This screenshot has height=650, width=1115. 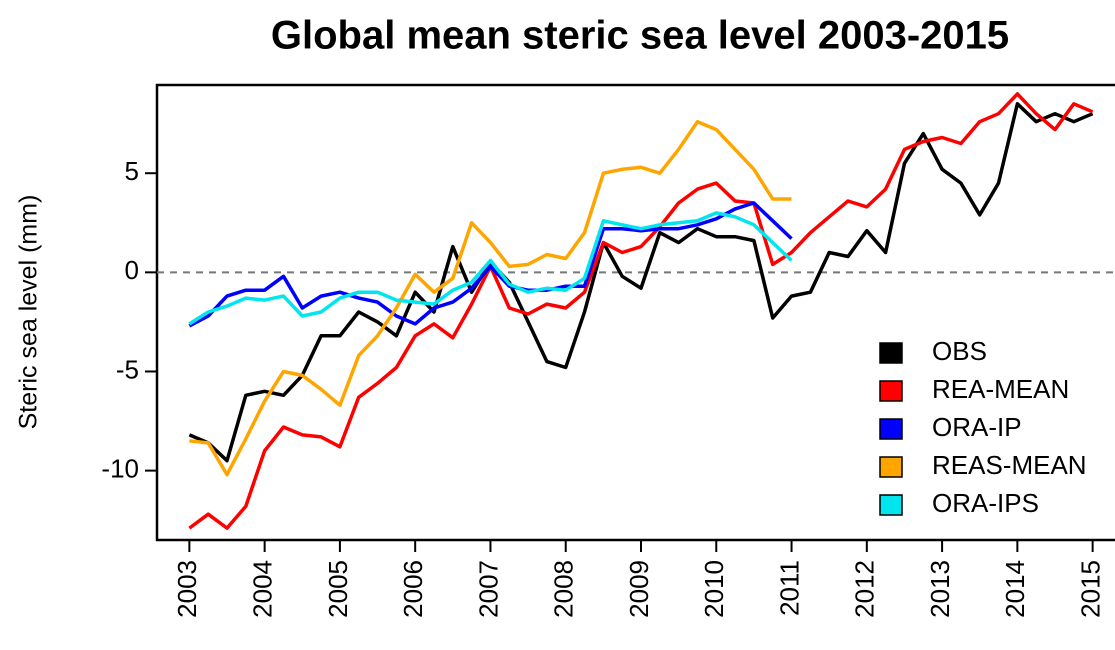 I want to click on x-tick-label: 2014, so click(x=1015, y=589).